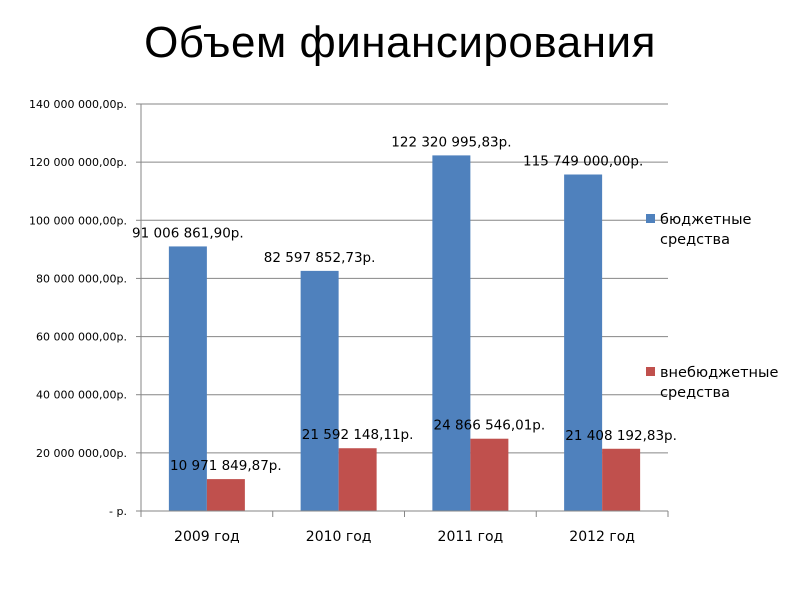 Image resolution: width=800 pixels, height=600 pixels. Describe the element at coordinates (490, 426) in the screenshot. I see `data-label: 24 866 546,01р.` at that location.